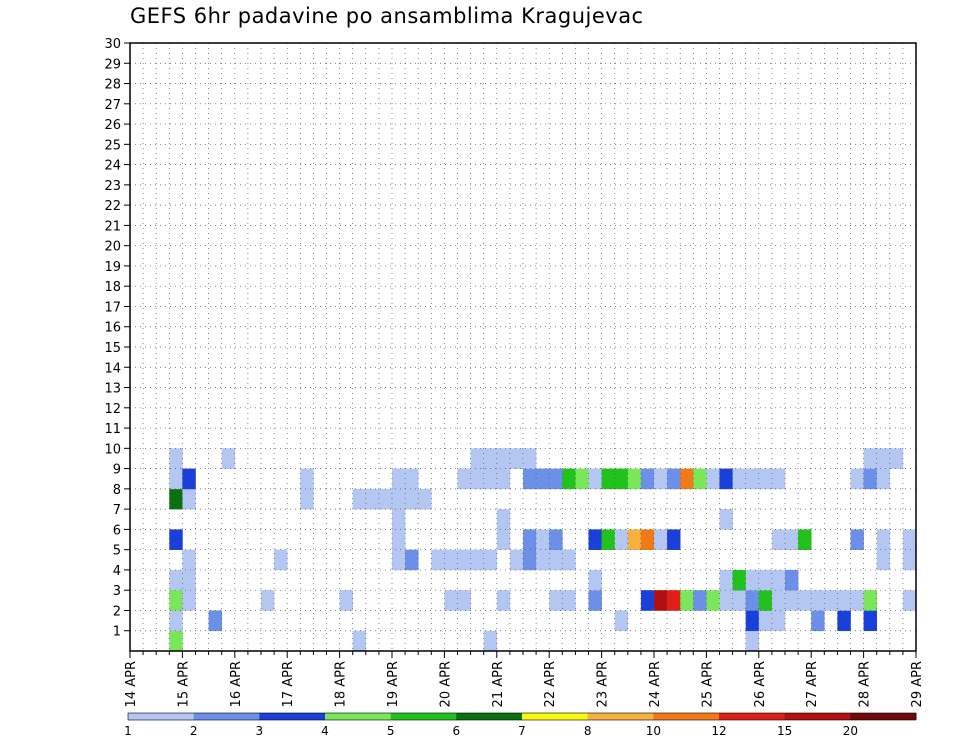 This screenshot has height=742, width=960. Describe the element at coordinates (393, 684) in the screenshot. I see `x-tick-label: 19 APR` at that location.